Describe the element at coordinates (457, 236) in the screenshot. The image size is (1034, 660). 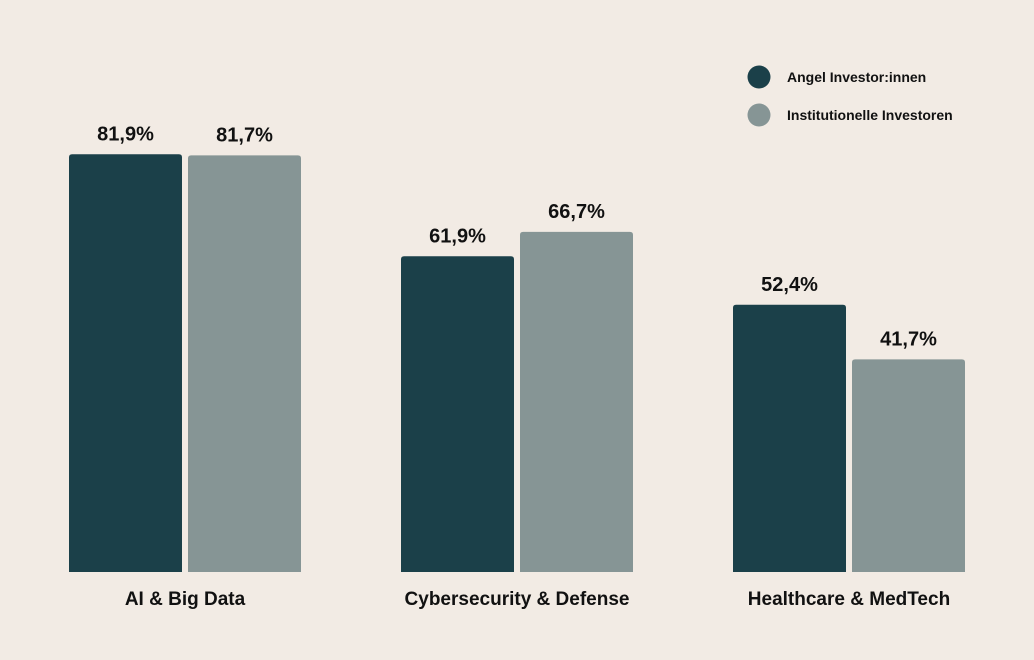
I see `value-label-cybersecurity-defense-series-1: 61,9%` at that location.